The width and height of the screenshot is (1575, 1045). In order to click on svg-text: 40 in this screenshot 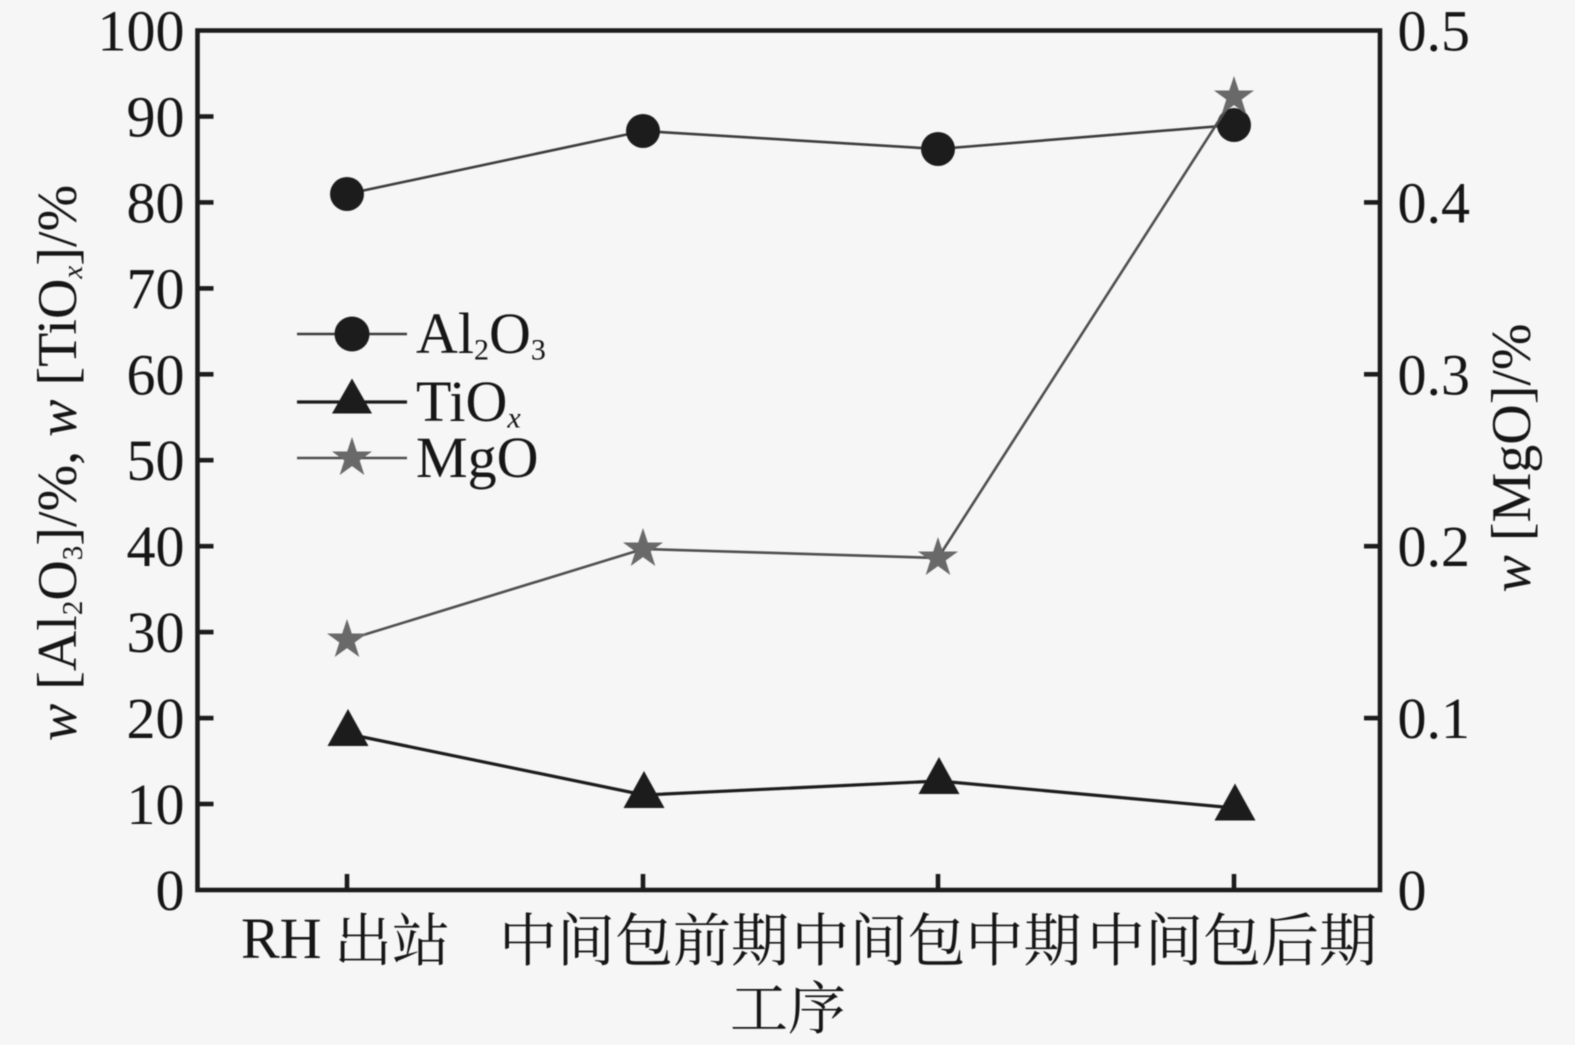, I will do `click(156, 546)`.